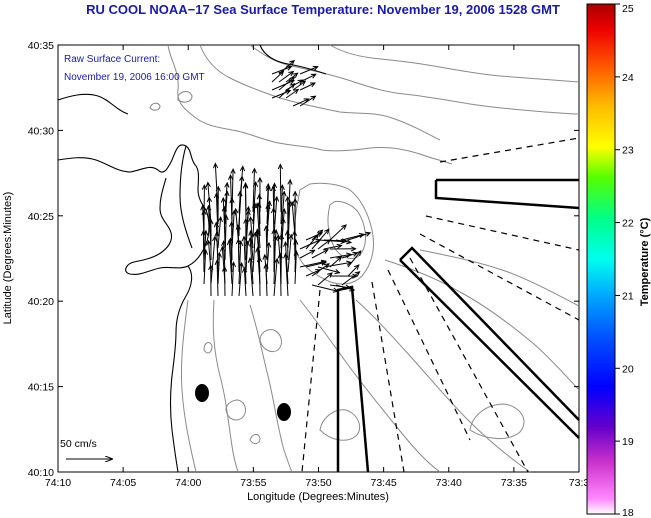  What do you see at coordinates (253, 483) in the screenshot?
I see `x-tick-label: 73:55` at bounding box center [253, 483].